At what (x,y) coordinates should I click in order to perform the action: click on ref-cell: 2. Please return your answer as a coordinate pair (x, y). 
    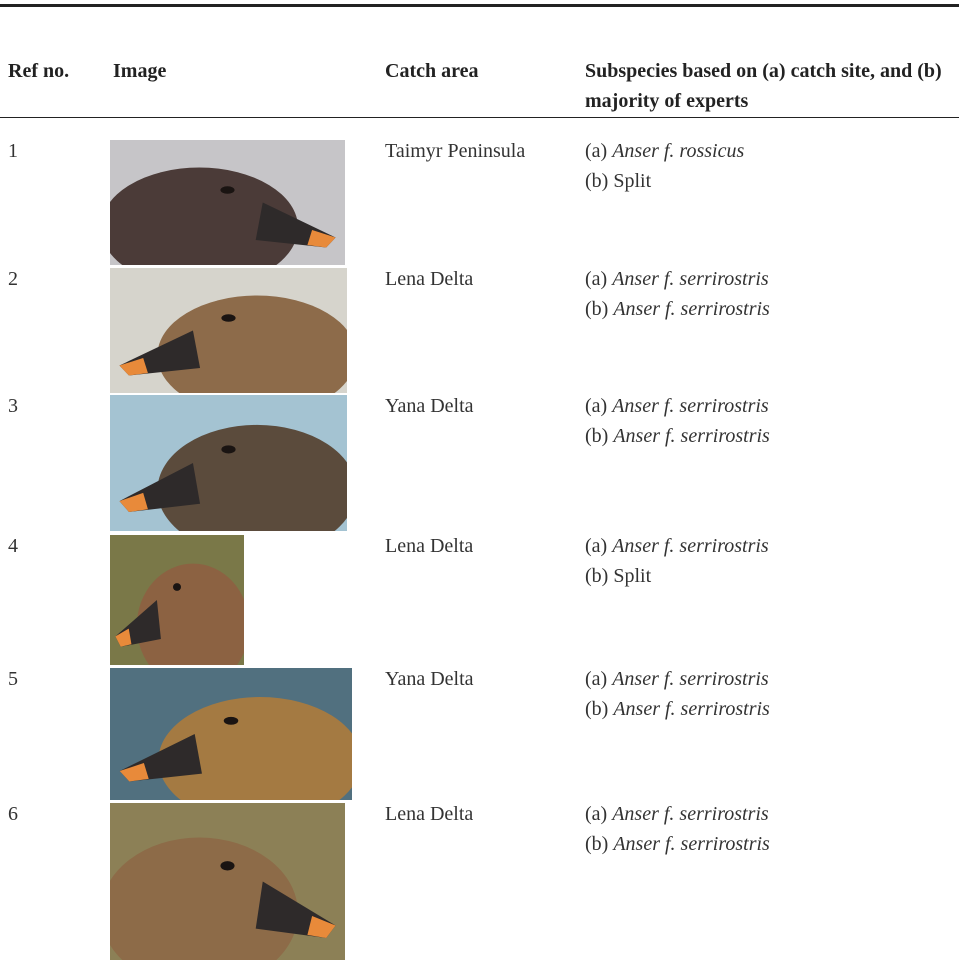
    Looking at the image, I should click on (13, 279).